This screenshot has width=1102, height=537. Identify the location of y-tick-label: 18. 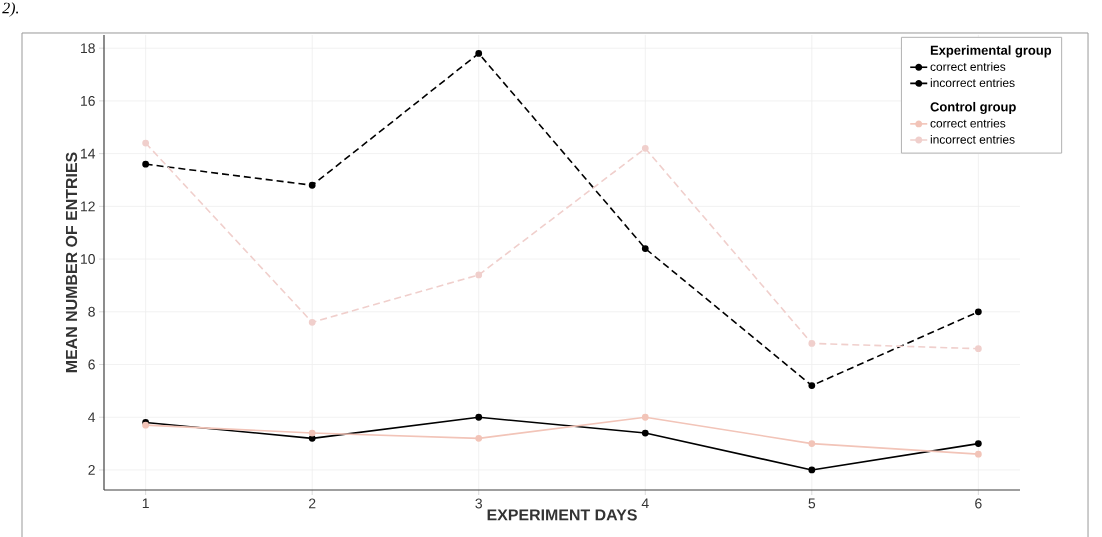
(88, 48).